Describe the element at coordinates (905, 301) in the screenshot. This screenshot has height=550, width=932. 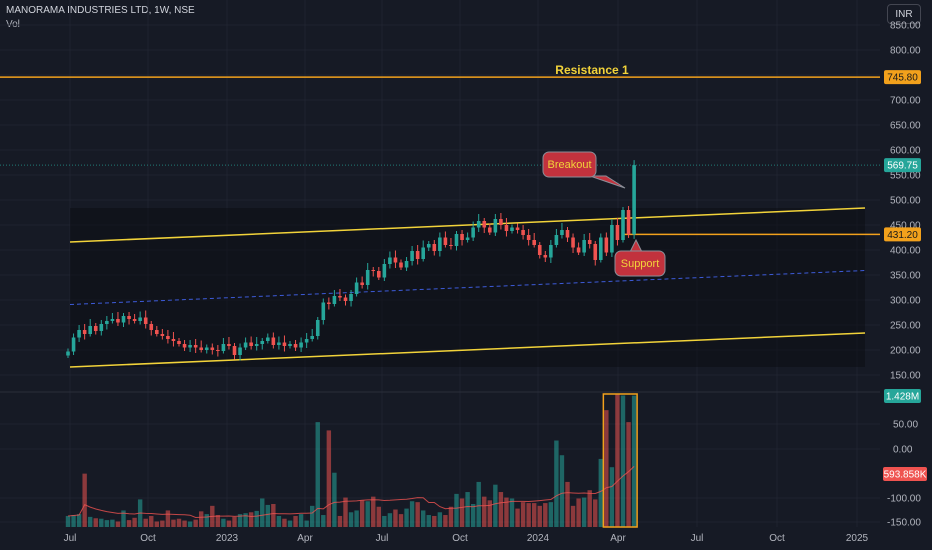
I see `price-tick-label: 300.00` at that location.